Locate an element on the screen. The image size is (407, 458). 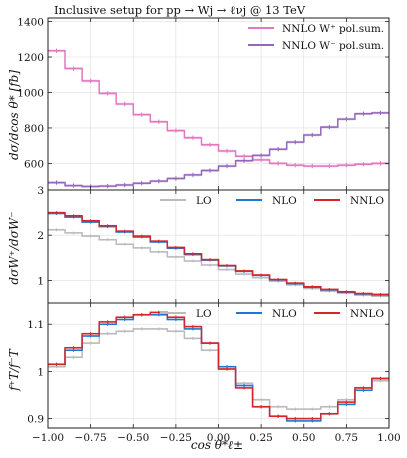
y-tick-label: 600 is located at coordinates (34, 164).